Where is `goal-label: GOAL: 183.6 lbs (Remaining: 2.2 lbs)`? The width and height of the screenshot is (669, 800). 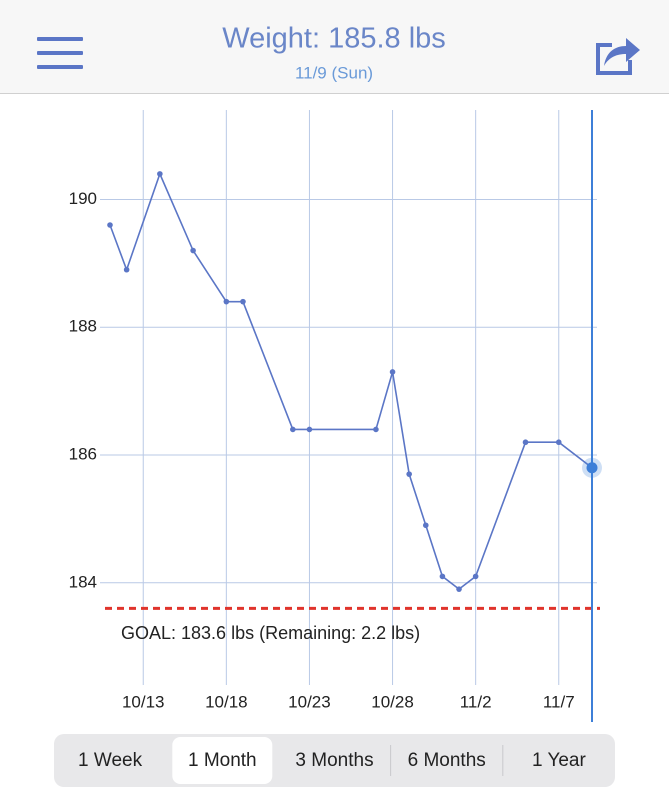 goal-label: GOAL: 183.6 lbs (Remaining: 2.2 lbs) is located at coordinates (270, 633).